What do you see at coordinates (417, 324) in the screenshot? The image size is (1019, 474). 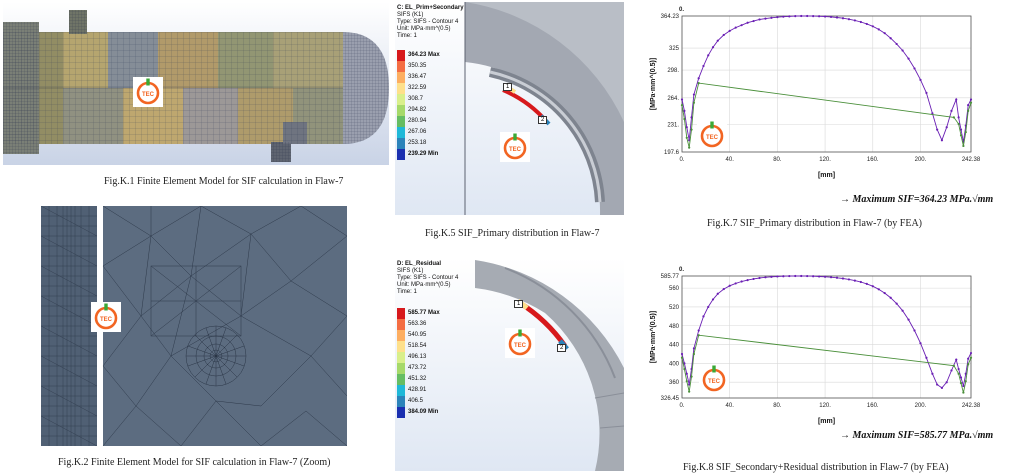 I see `legend-label: 563.36` at bounding box center [417, 324].